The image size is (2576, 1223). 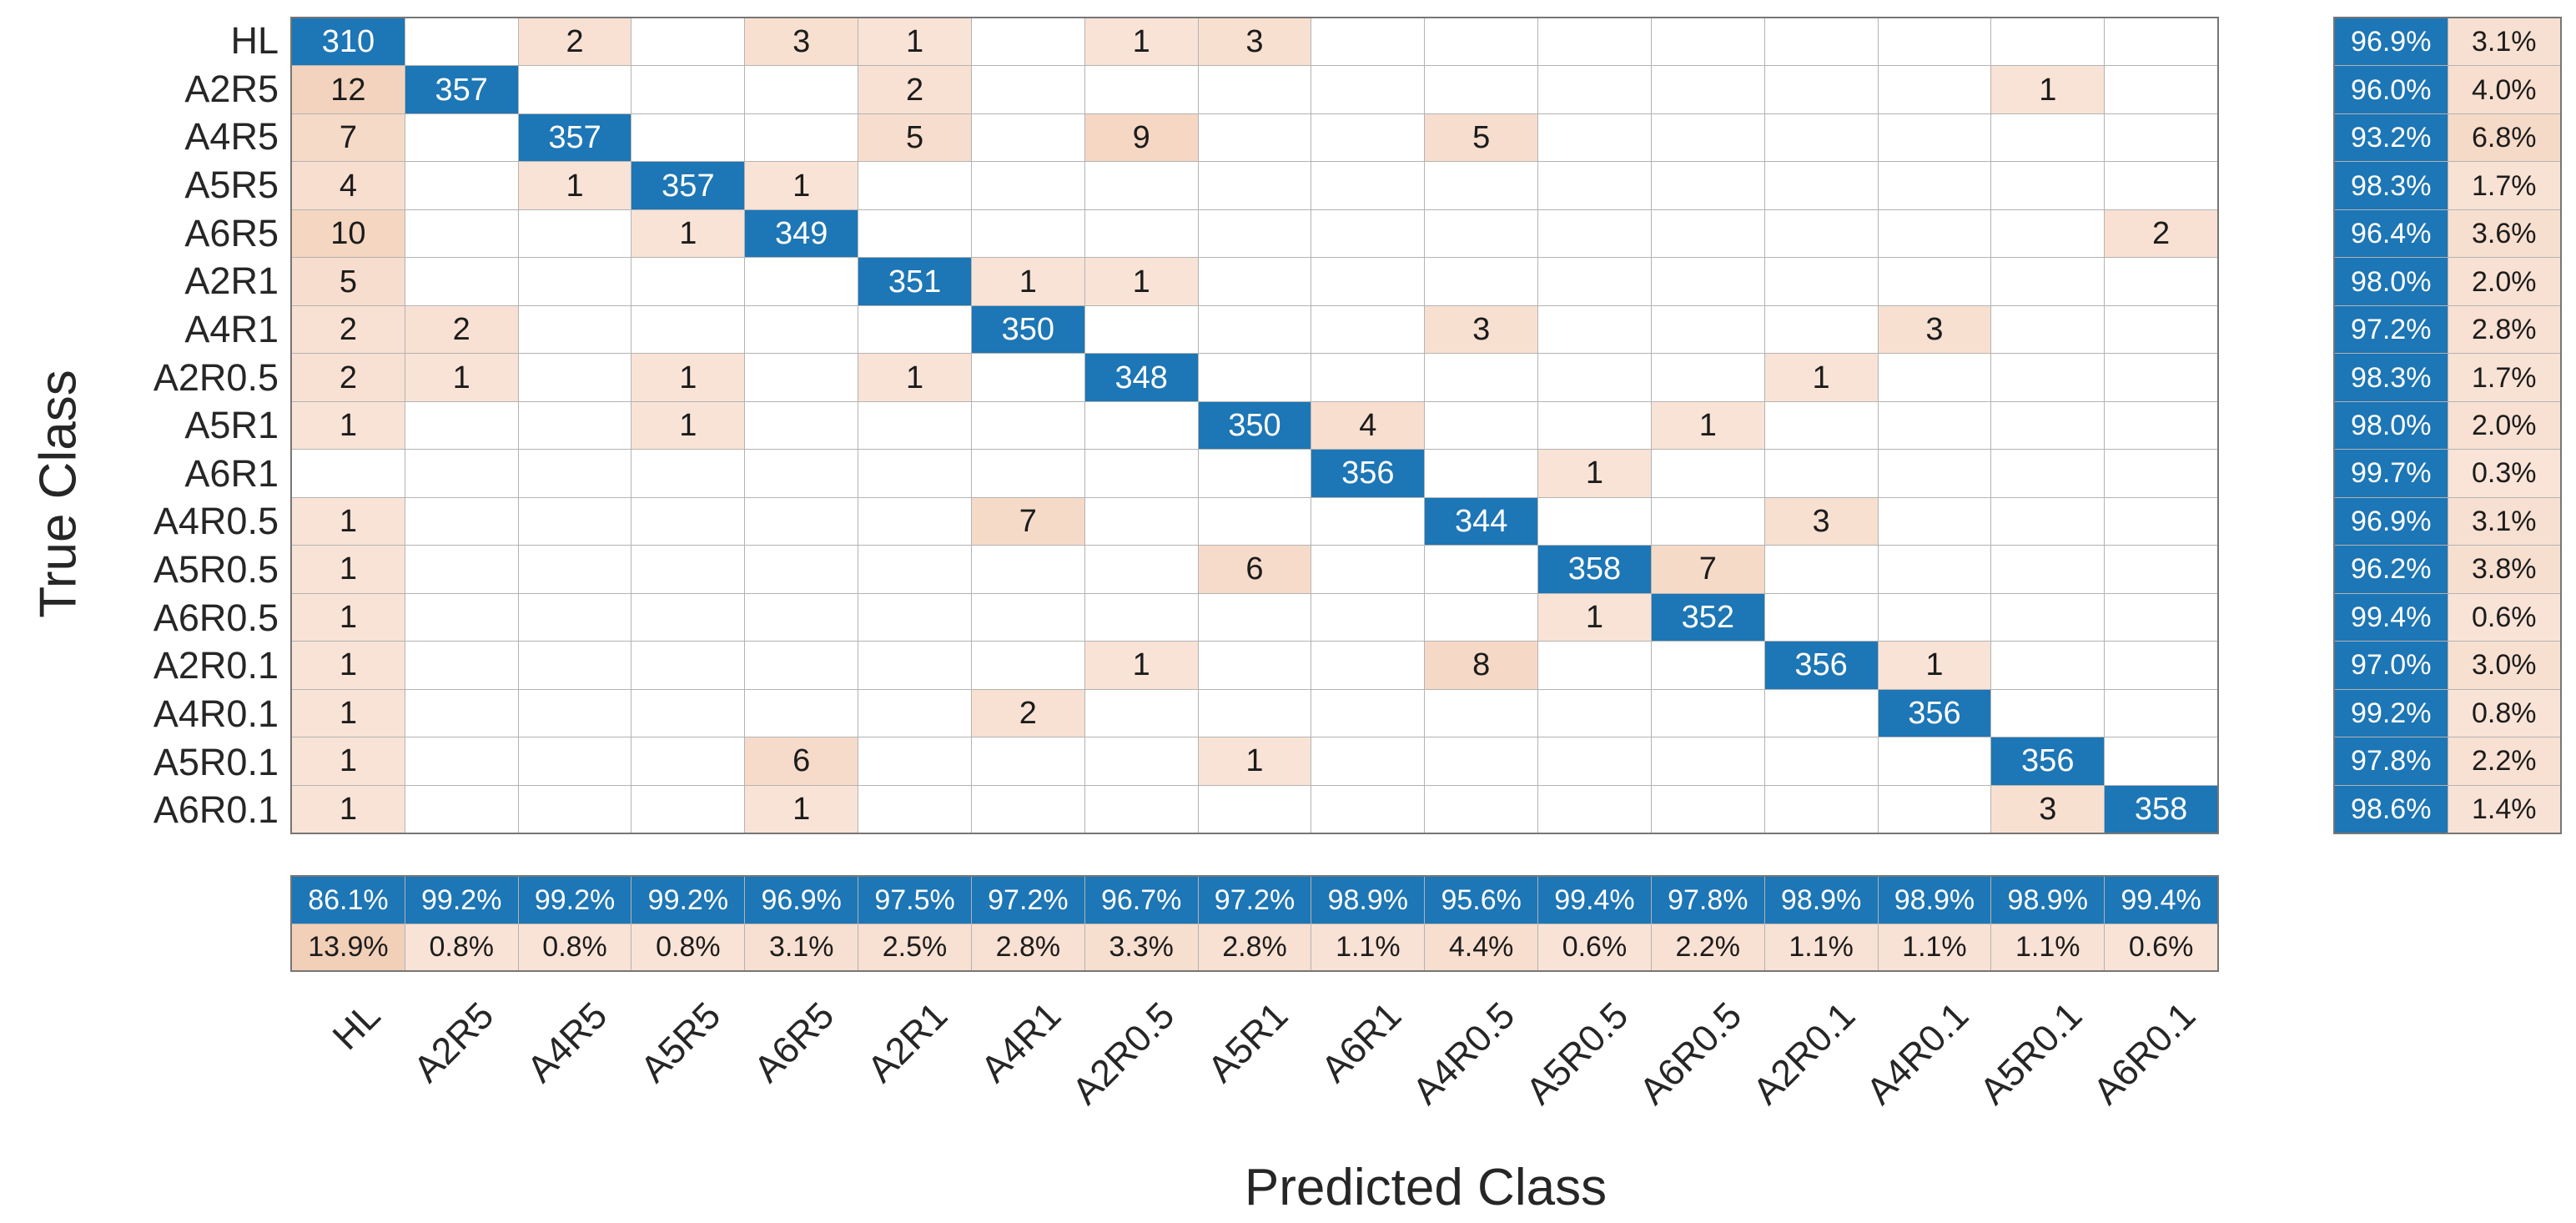 I want to click on y-tick-label: A4R1, so click(x=231, y=328).